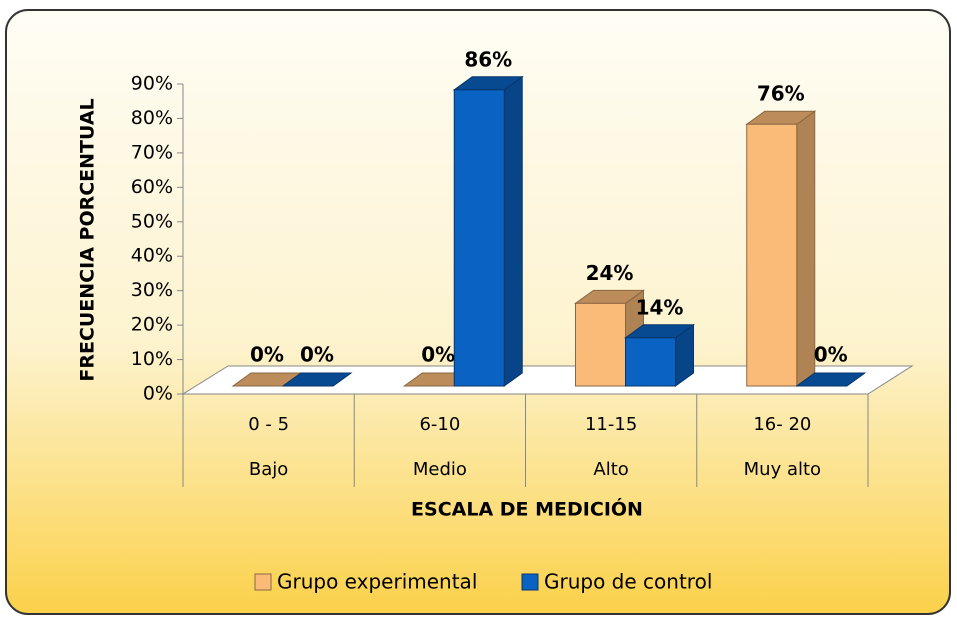  What do you see at coordinates (152, 290) in the screenshot?
I see `y-tick-label: 30%` at bounding box center [152, 290].